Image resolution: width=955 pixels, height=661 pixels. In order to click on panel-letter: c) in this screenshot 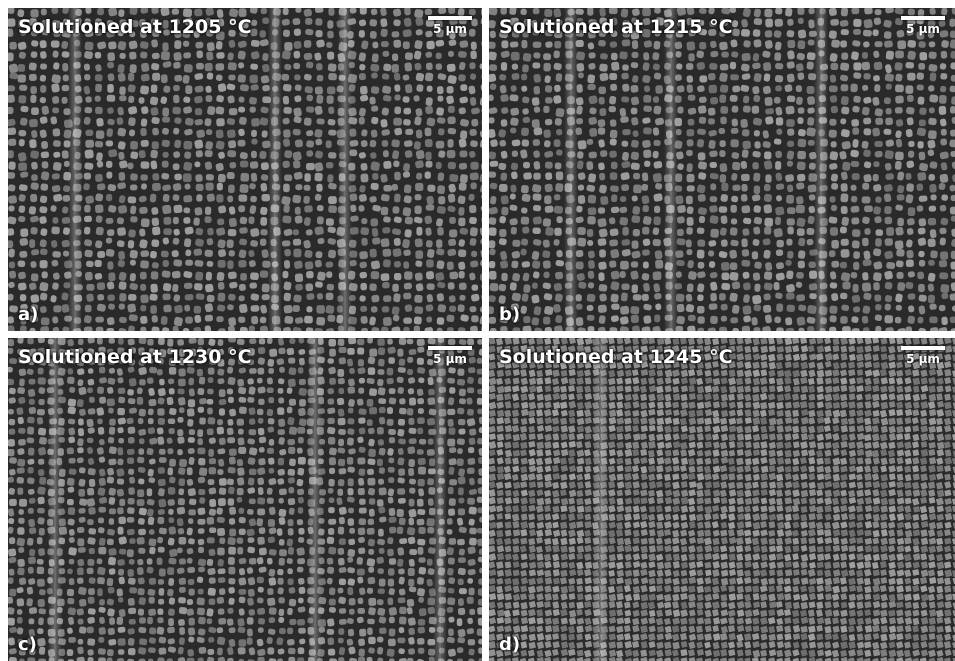, I will do `click(27, 644)`.